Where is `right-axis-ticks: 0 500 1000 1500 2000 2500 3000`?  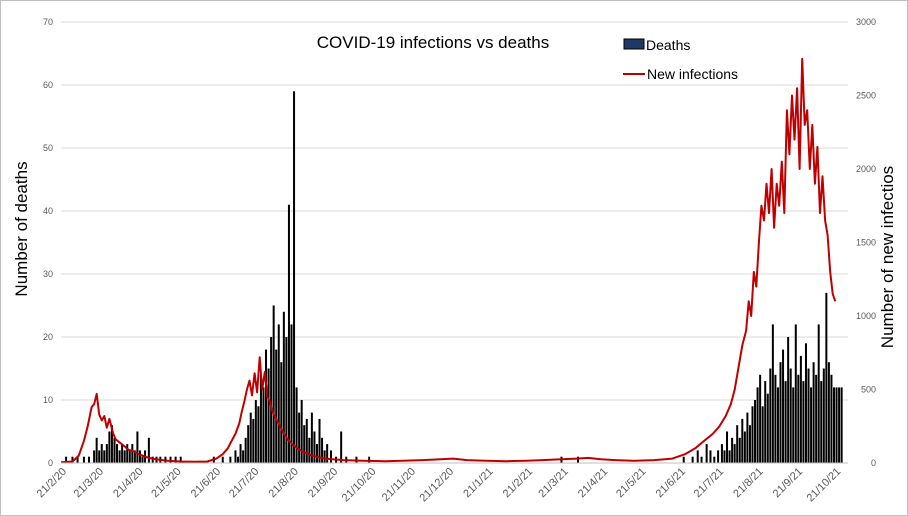 right-axis-ticks: 0 500 1000 1500 2000 2500 3000 is located at coordinates (866, 242).